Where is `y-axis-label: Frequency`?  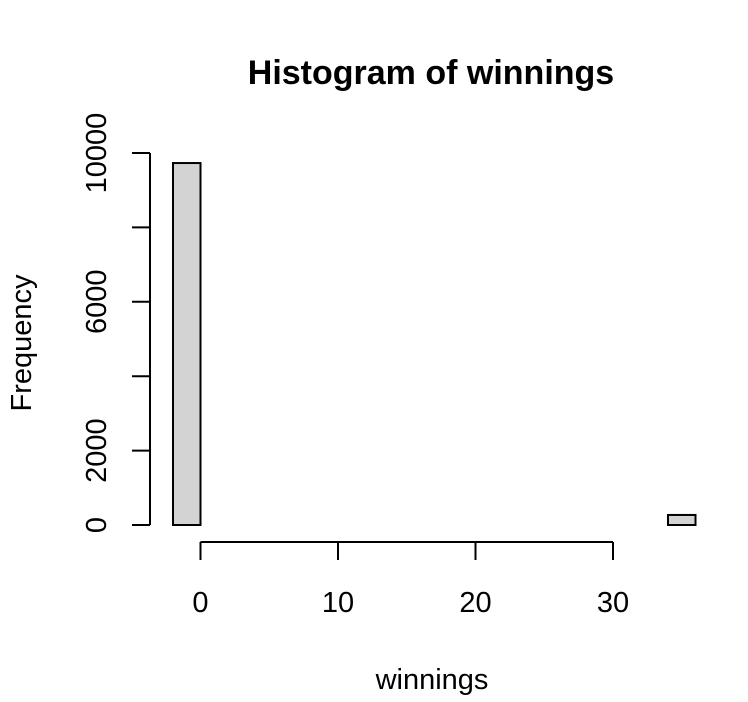
y-axis-label: Frequency is located at coordinates (22, 343).